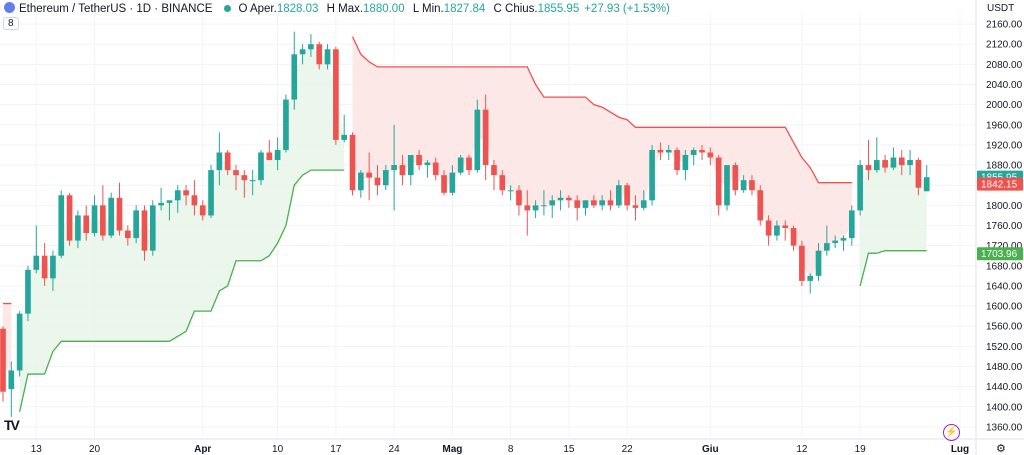 Image resolution: width=1024 pixels, height=455 pixels. Describe the element at coordinates (330, 9) in the screenshot. I see `high-label: H` at that location.